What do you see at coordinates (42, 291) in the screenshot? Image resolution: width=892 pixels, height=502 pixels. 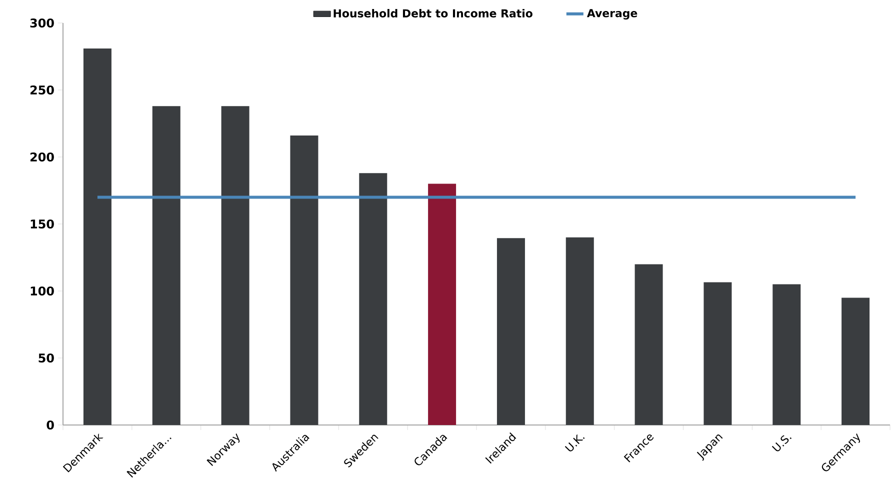 I see `y-tick-label: 100` at bounding box center [42, 291].